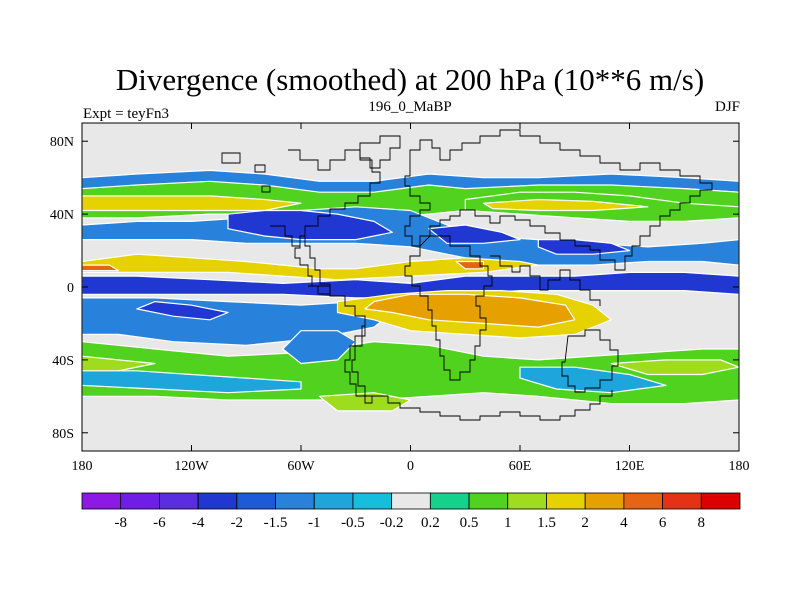 The width and height of the screenshot is (800, 600). What do you see at coordinates (353, 523) in the screenshot?
I see `colorbar-label-6: -0.5` at bounding box center [353, 523].